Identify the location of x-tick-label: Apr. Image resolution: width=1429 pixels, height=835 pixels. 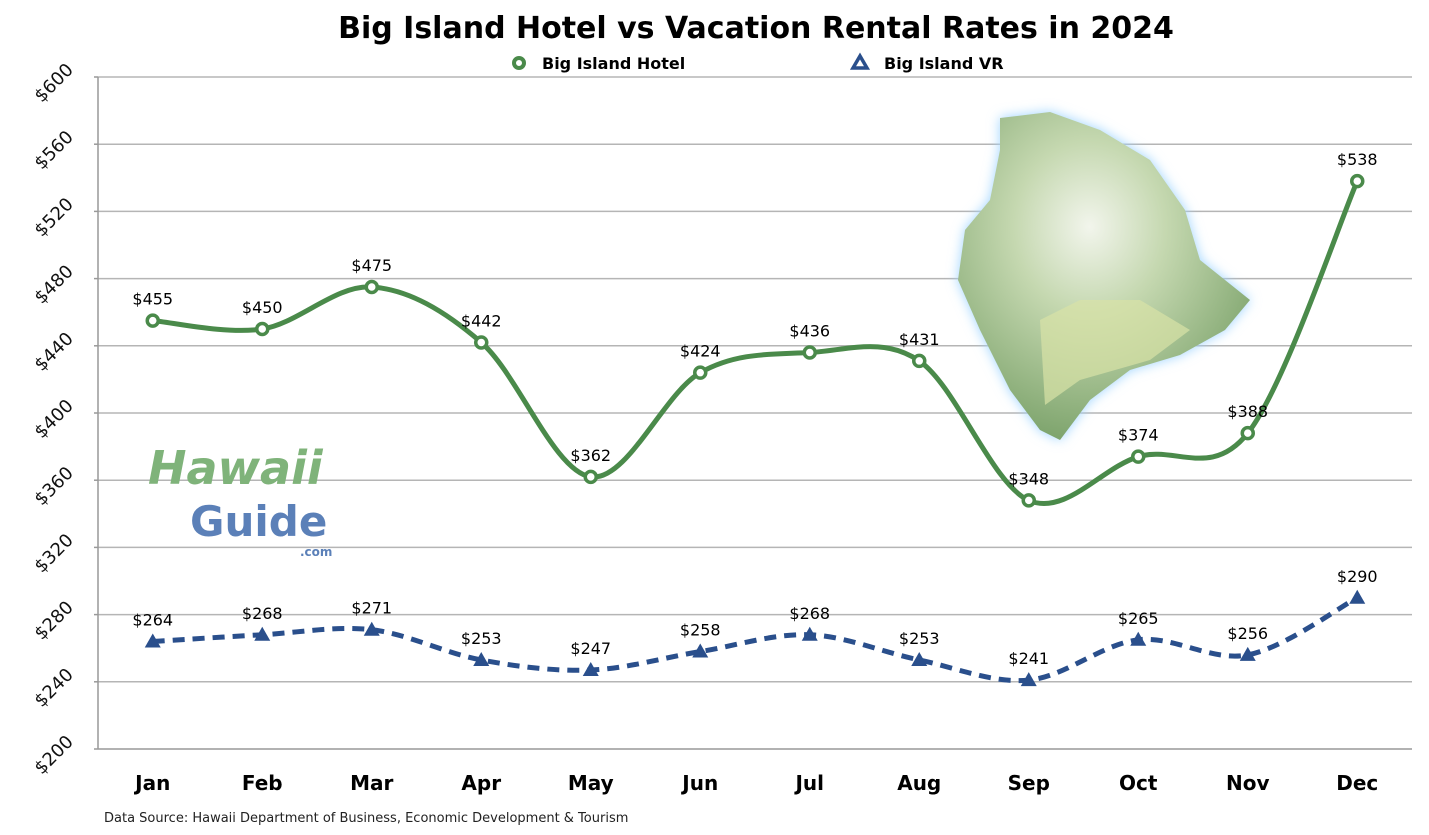
(481, 783).